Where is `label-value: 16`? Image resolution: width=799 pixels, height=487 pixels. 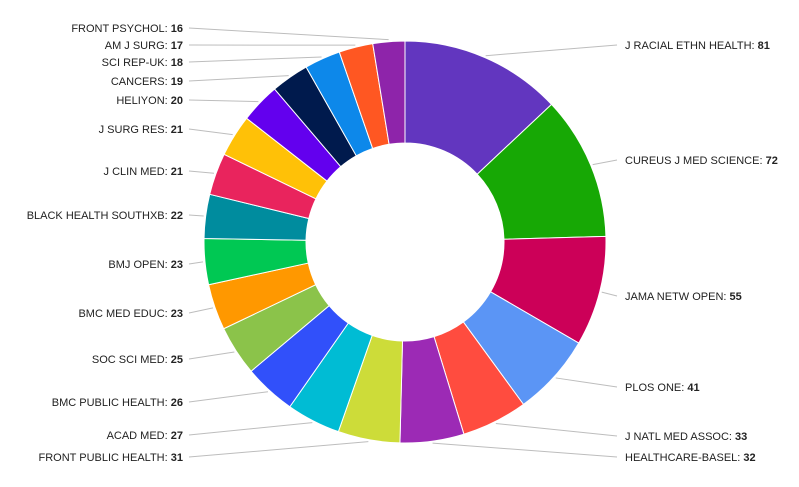 label-value: 16 is located at coordinates (177, 29).